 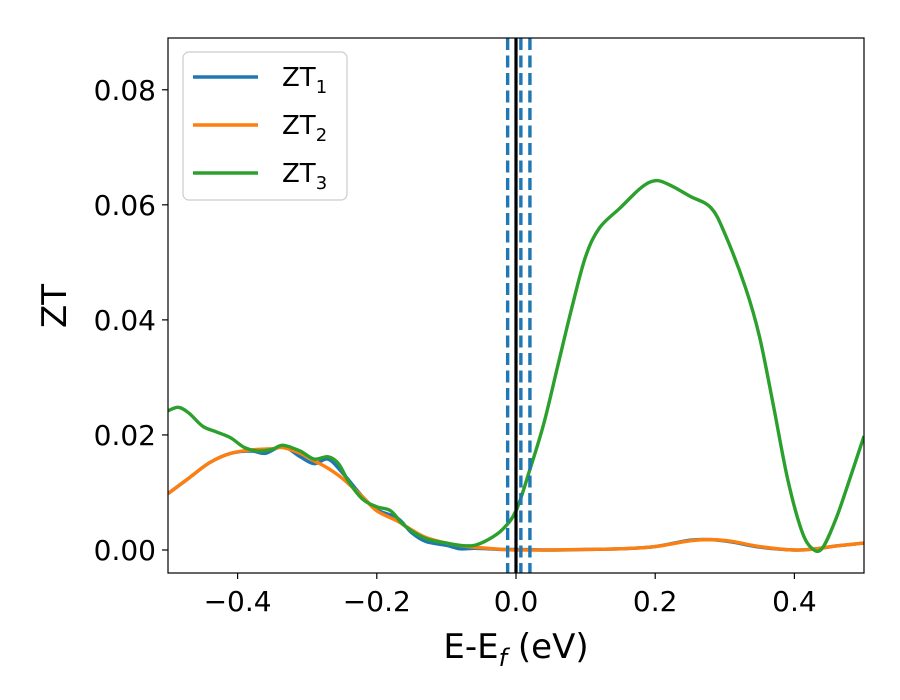 I want to click on y-axis-ticks: 0.00 0.02 0.04 0.06 0.08, so click(x=131, y=320).